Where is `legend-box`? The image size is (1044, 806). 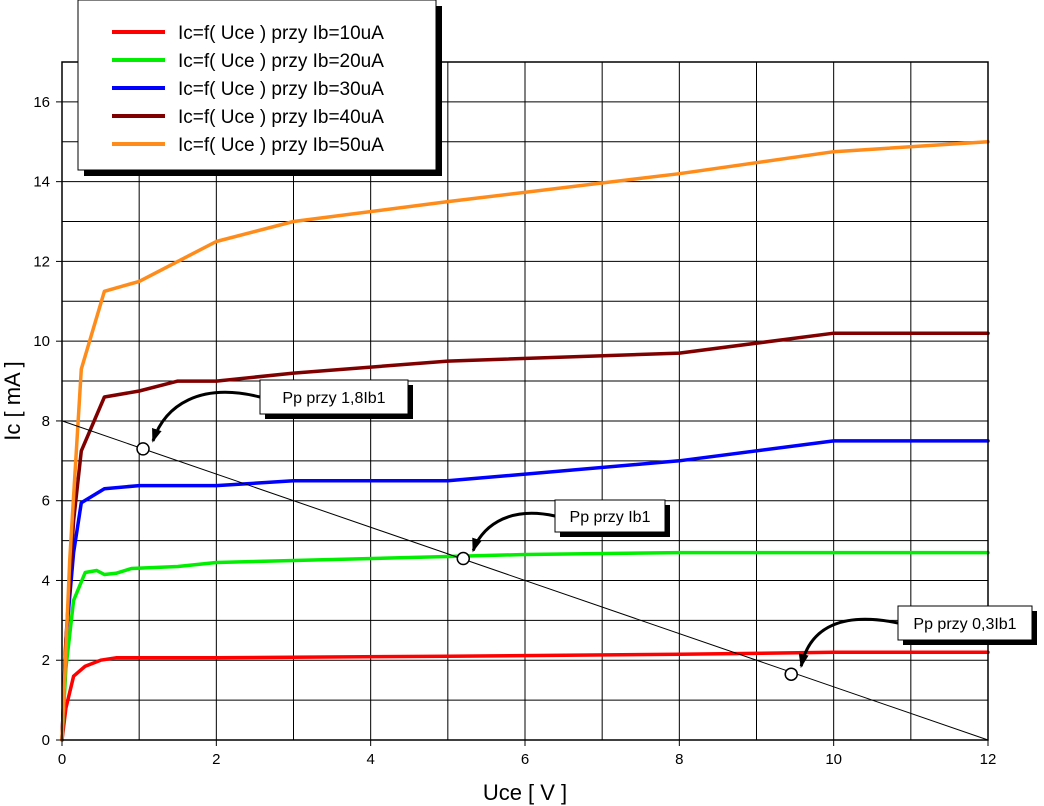
legend-box is located at coordinates (257, 85).